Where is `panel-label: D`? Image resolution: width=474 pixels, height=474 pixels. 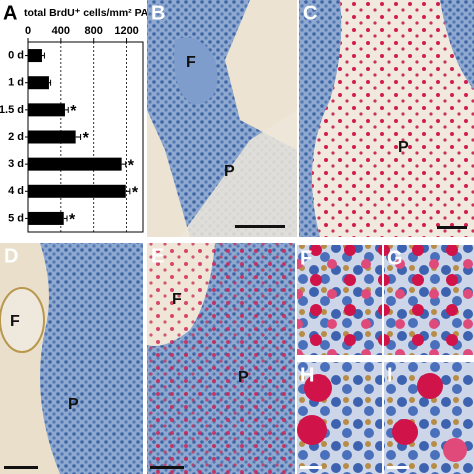 panel-label: D is located at coordinates (11, 256).